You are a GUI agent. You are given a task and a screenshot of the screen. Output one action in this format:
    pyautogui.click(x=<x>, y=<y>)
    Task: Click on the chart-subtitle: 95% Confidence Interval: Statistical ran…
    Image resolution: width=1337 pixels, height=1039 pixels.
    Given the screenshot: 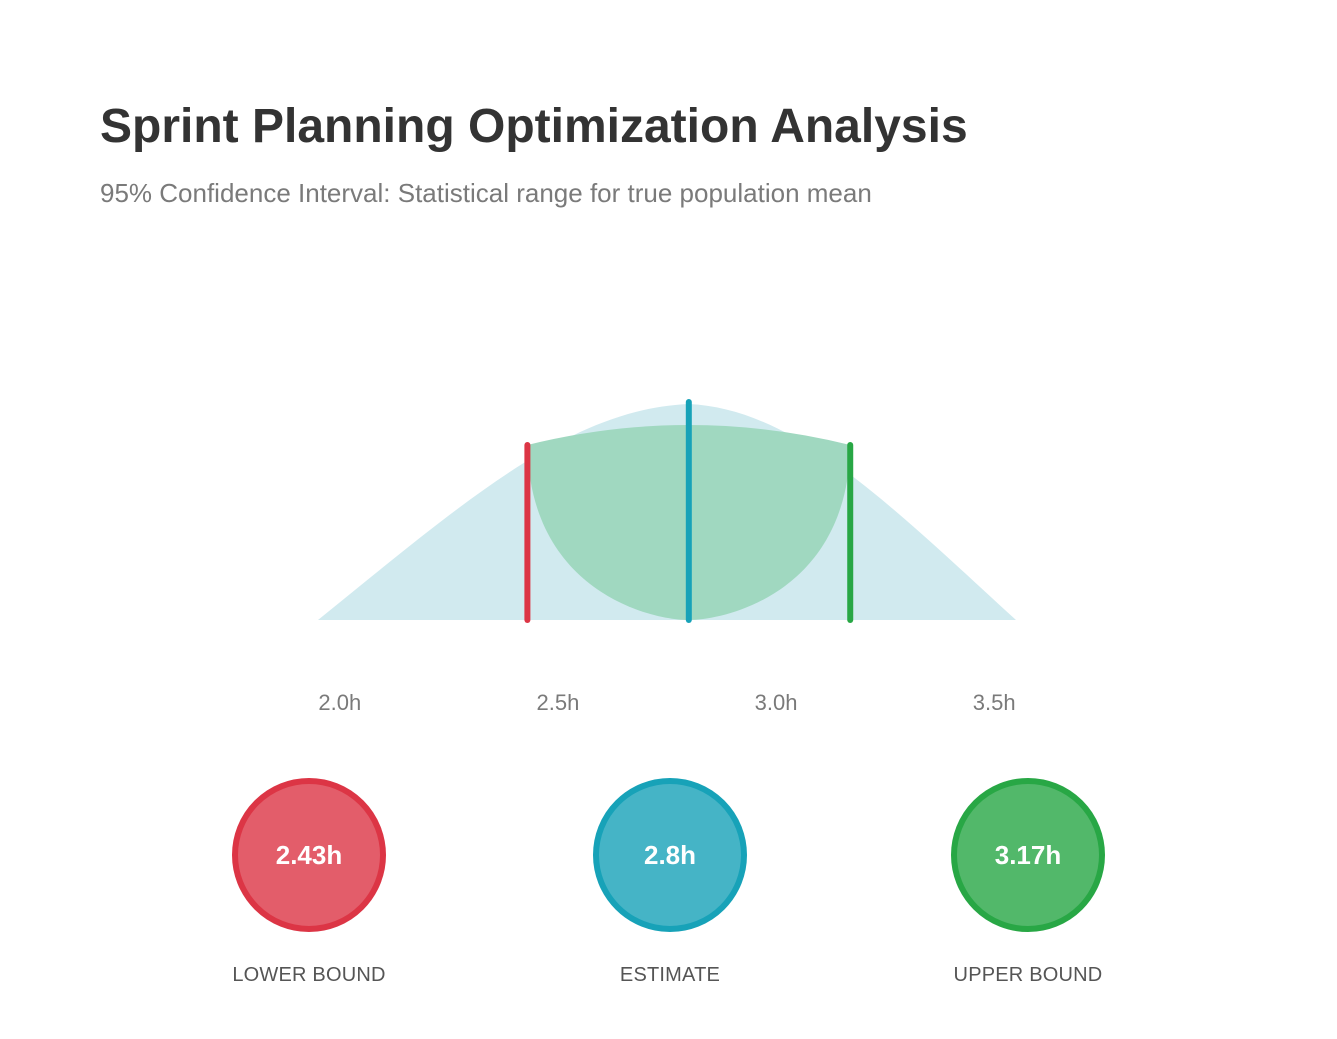 What is the action you would take?
    pyautogui.click(x=486, y=193)
    